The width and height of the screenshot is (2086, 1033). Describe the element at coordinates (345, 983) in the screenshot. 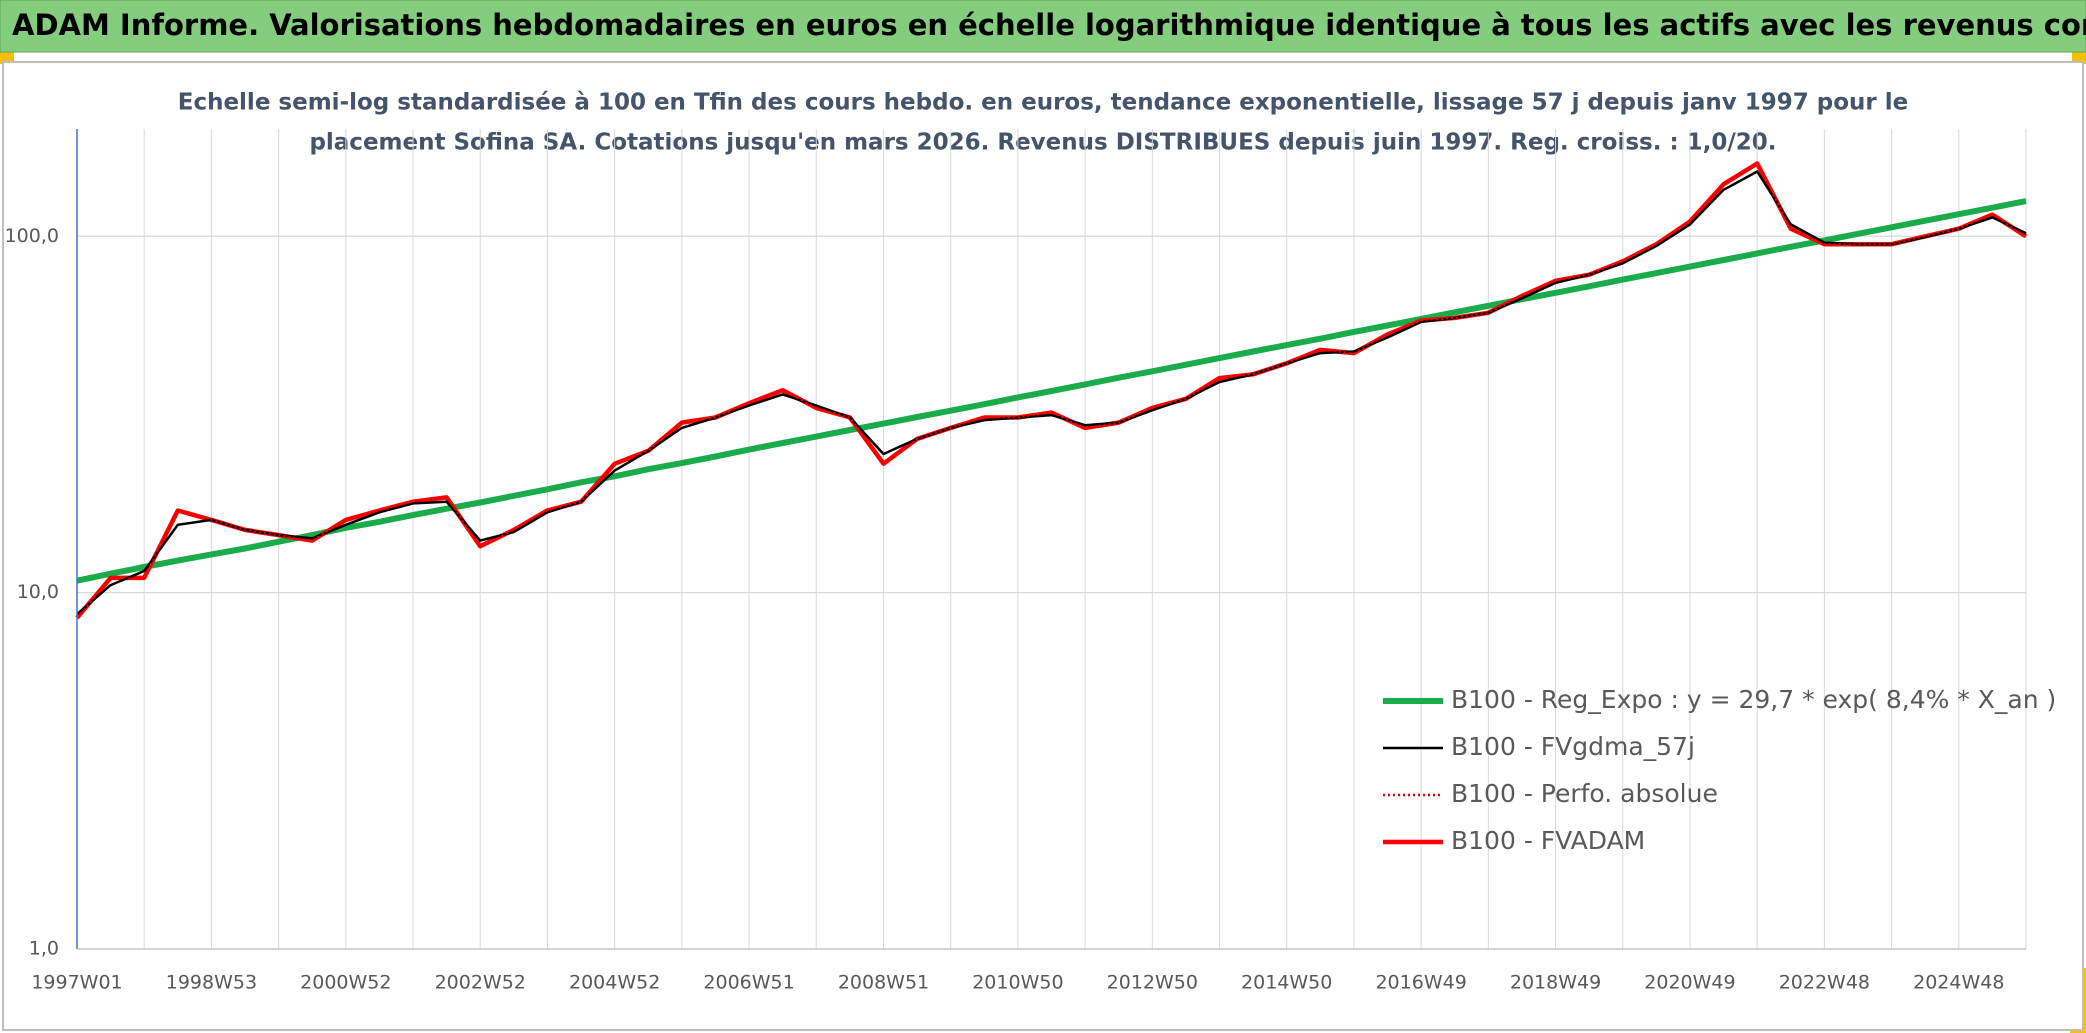

I see `x-tick-label: 2000W52` at that location.